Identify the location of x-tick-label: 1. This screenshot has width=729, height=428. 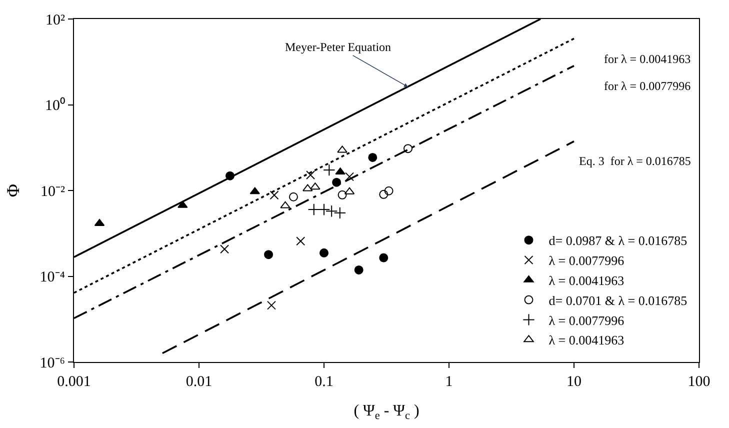
(449, 382).